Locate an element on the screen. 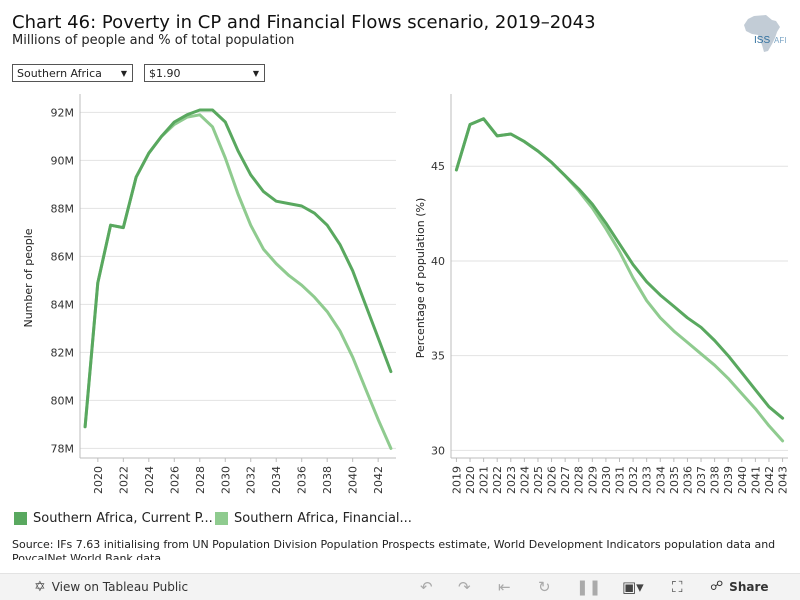  africa-map-icon is located at coordinates (762, 33).